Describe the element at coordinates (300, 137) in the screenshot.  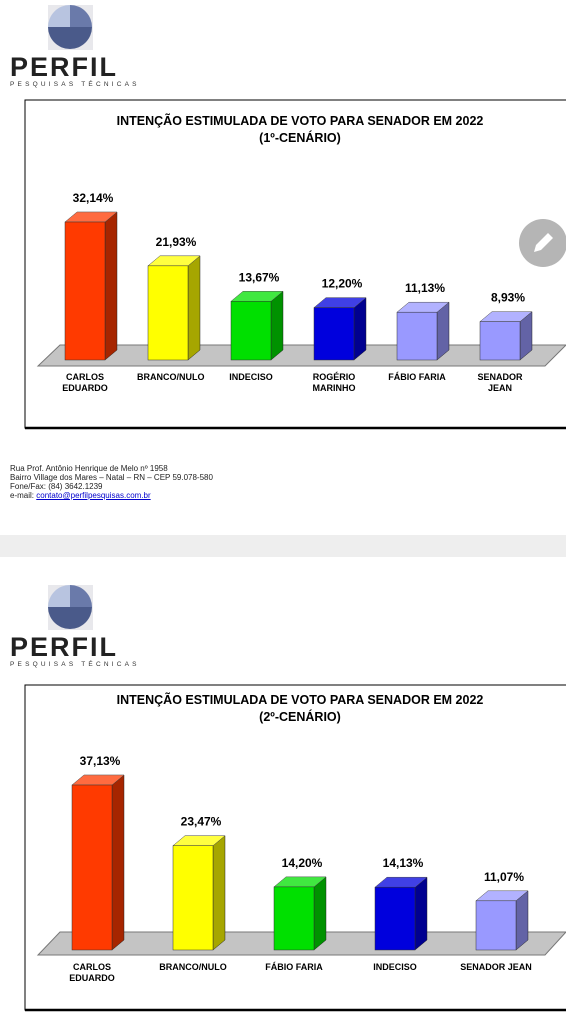
I see `chart-subtitle: (1º-CENÁRIO)` at that location.